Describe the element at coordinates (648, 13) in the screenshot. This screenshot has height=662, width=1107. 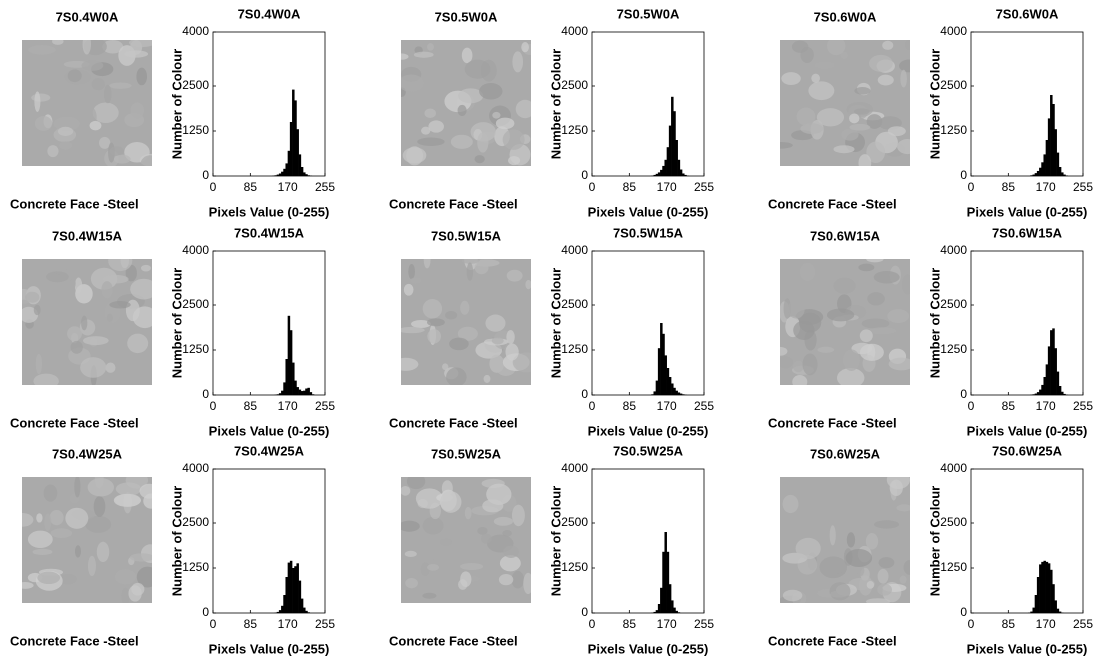
I see `chart-title: 7S0.5W0A` at that location.